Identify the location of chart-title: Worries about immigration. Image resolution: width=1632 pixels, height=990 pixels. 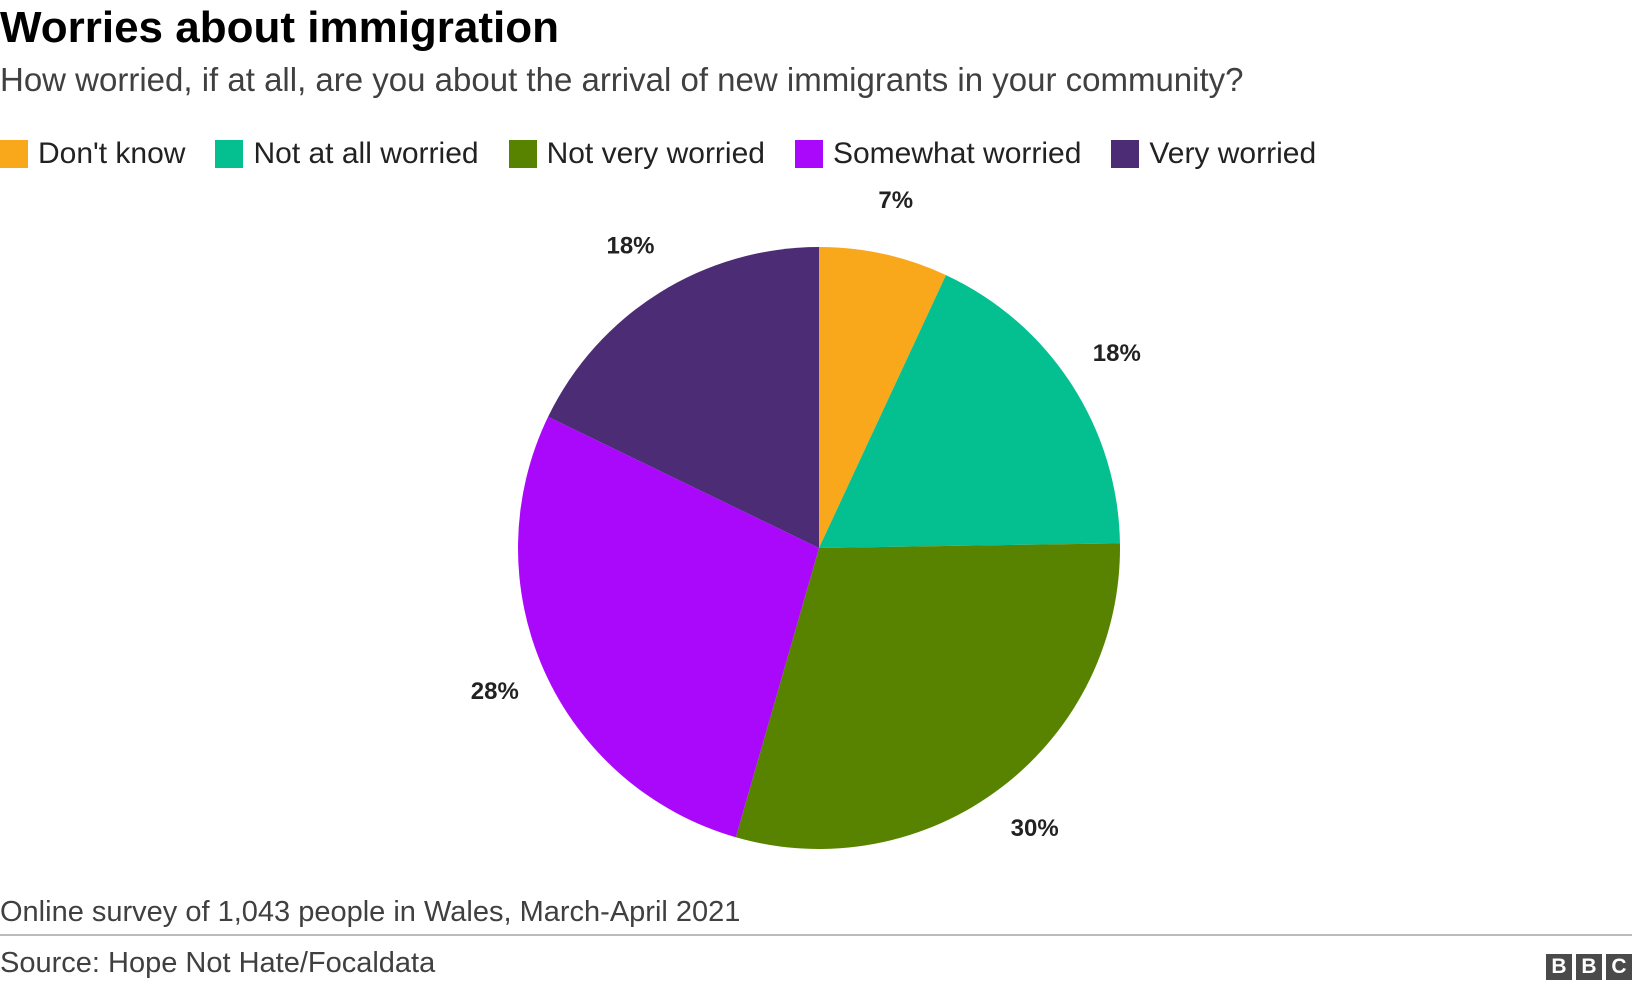
(280, 27).